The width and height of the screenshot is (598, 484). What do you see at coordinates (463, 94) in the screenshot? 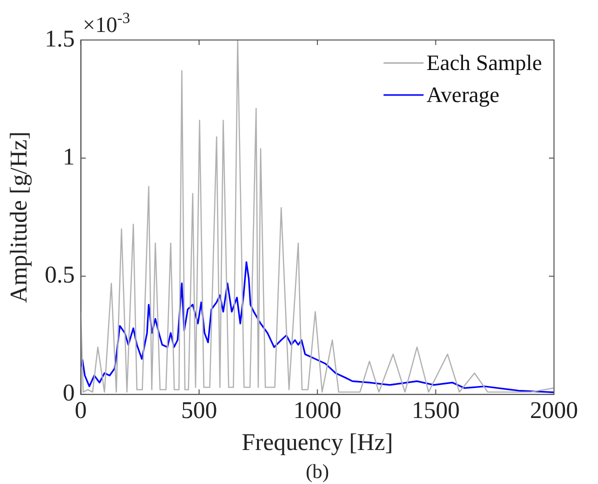
I see `legend-label: Average` at bounding box center [463, 94].